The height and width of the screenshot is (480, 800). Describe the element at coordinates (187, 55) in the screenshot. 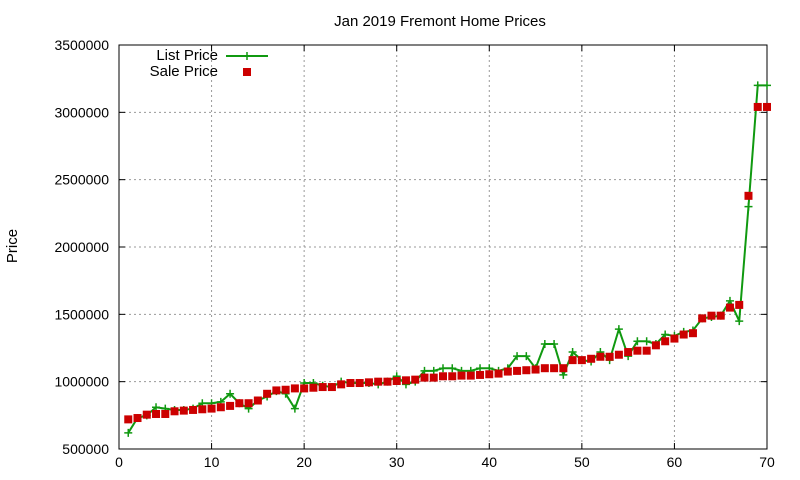

I see `legend-label-list-price: List Price` at that location.